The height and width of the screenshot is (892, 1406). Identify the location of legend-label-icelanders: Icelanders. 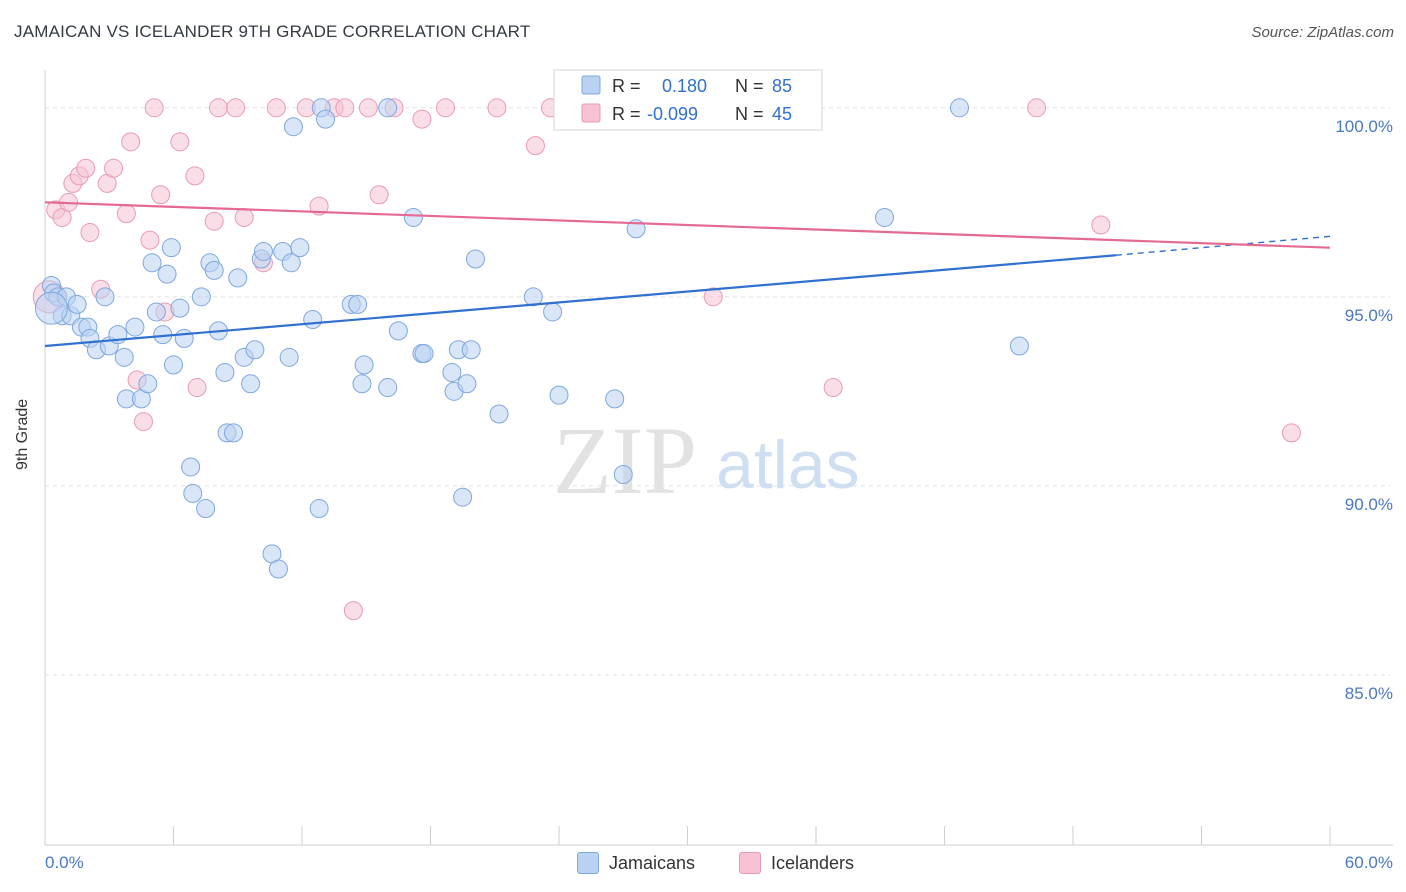
(813, 862).